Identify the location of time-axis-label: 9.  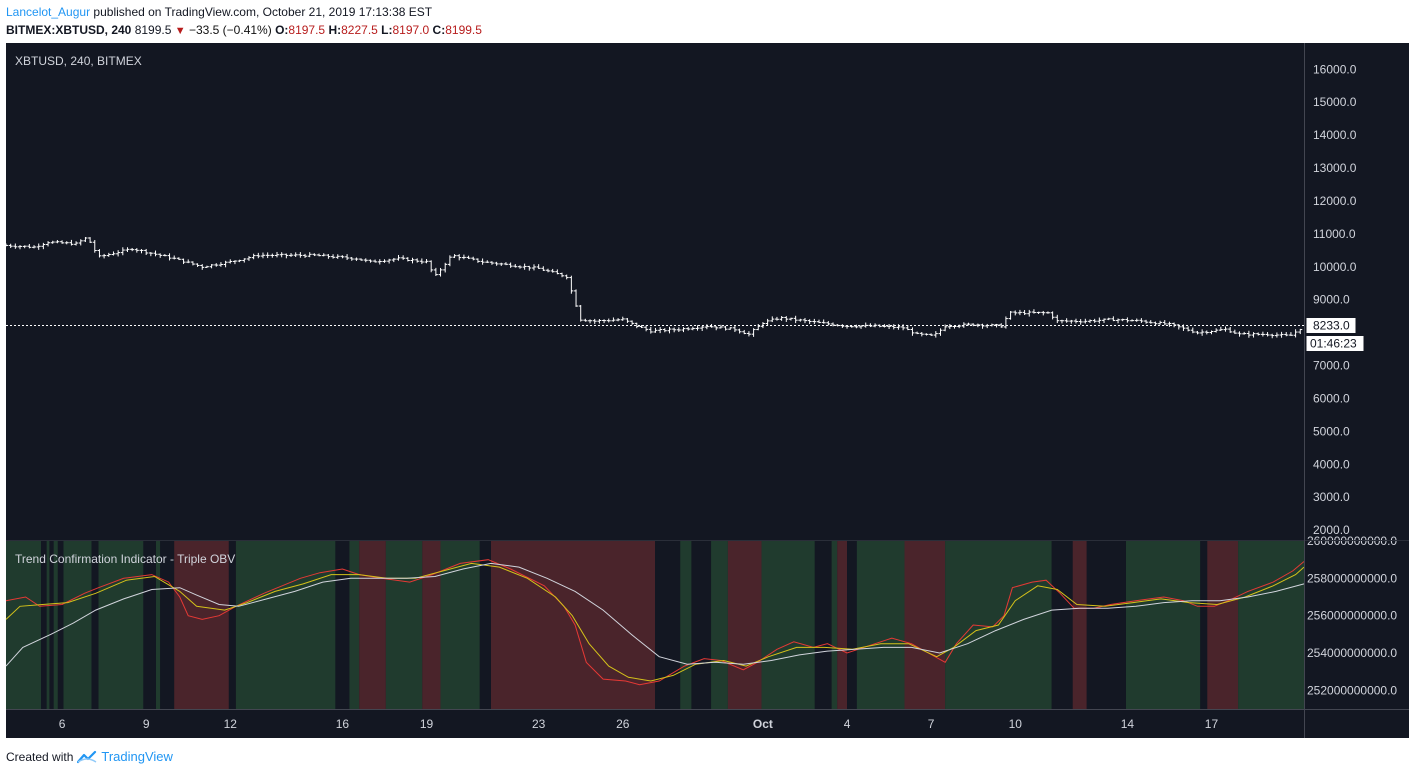
(146, 724).